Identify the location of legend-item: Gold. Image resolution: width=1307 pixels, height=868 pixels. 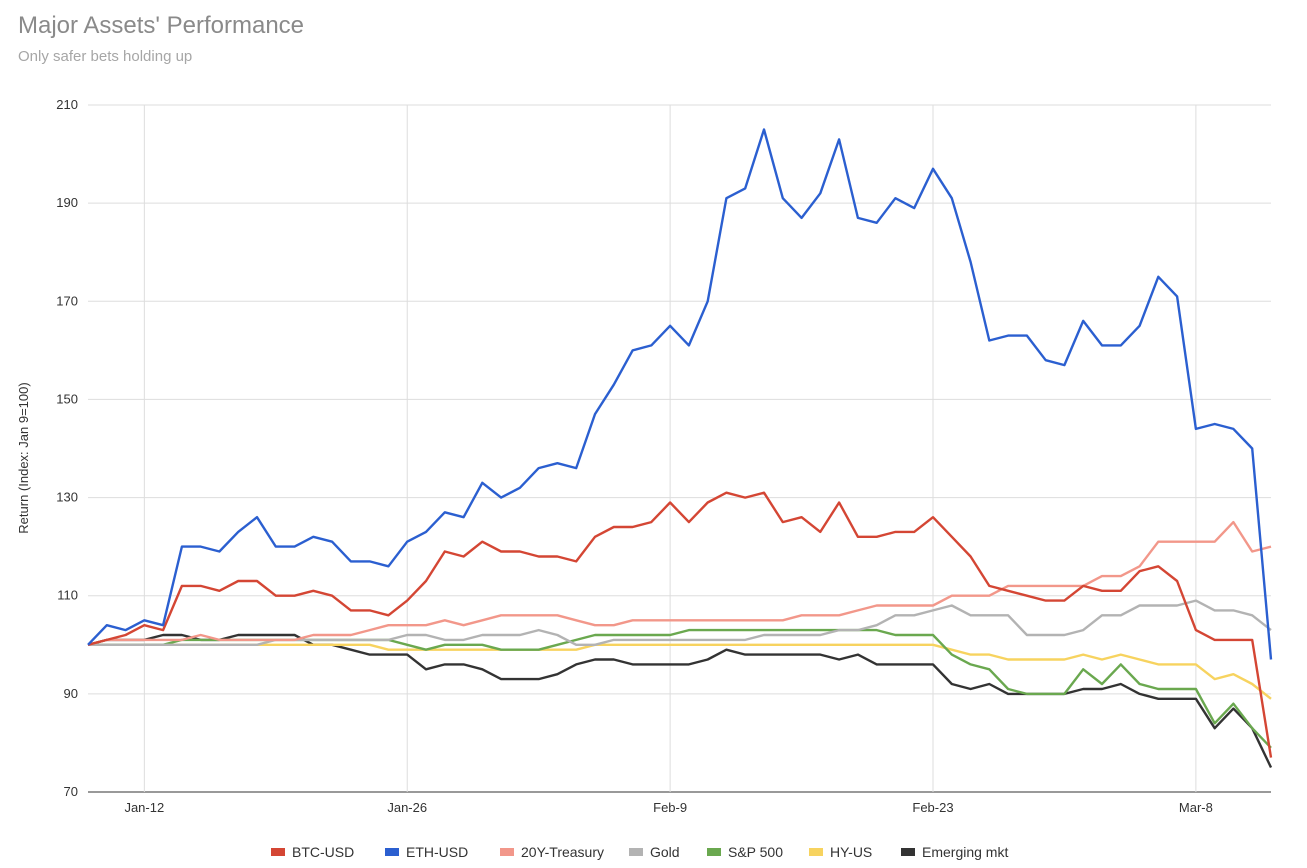
(654, 852).